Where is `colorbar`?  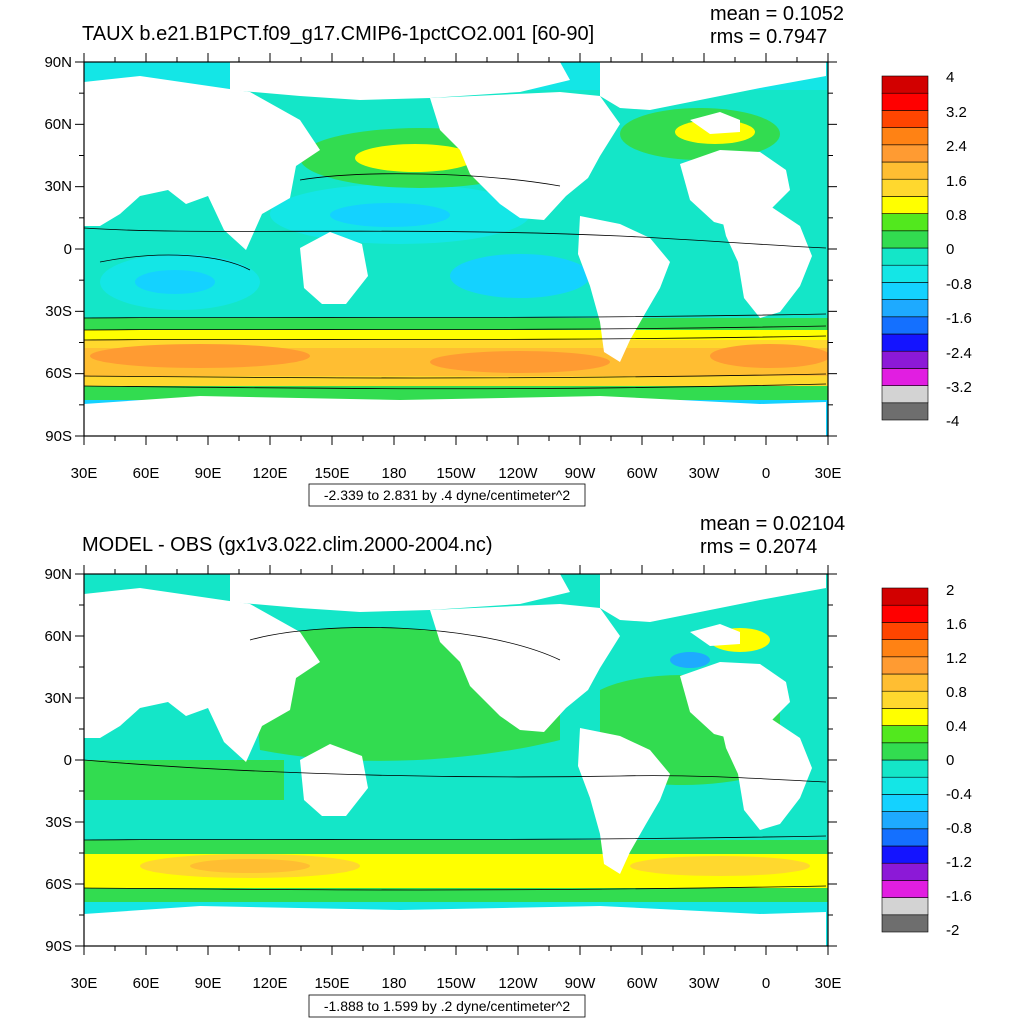
colorbar is located at coordinates (905, 760).